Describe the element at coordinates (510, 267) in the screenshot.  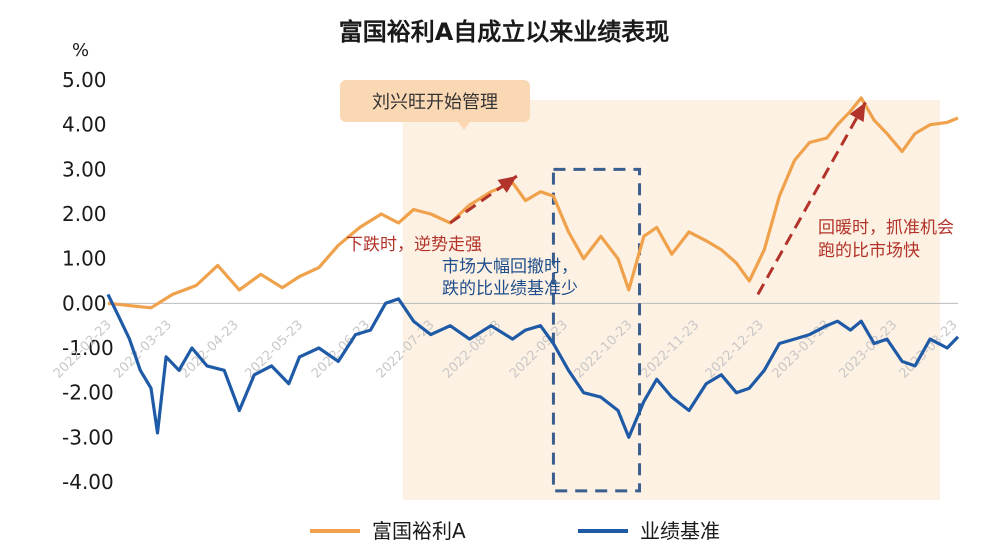
I see `market-drop-annotation-line1: 市场大幅回撤时，` at that location.